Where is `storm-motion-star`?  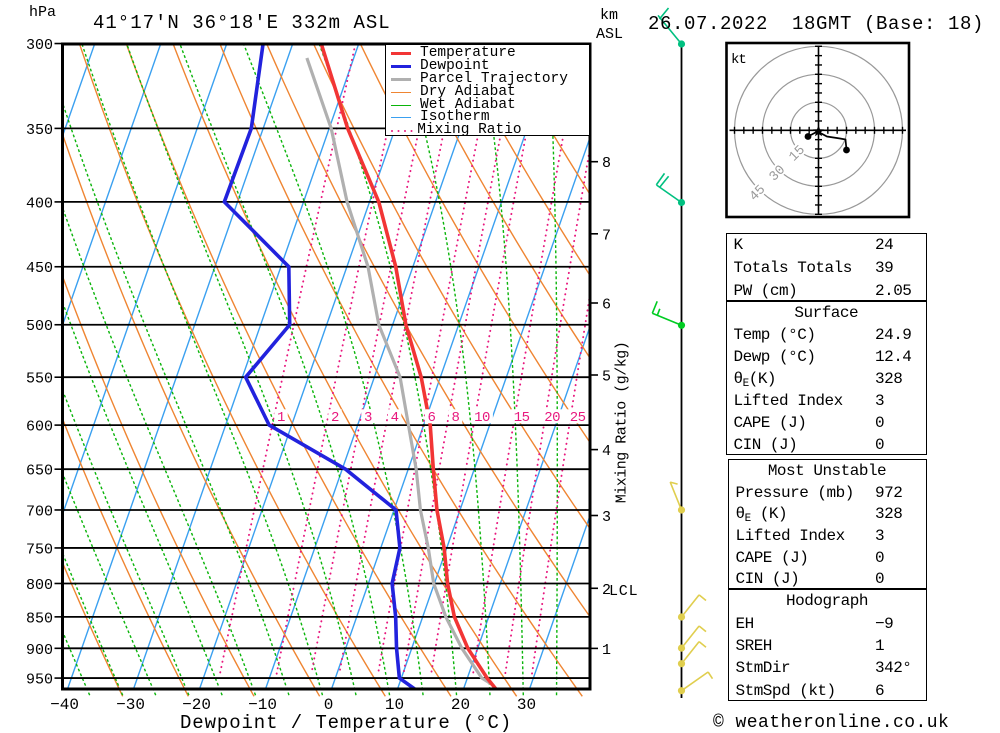 storm-motion-star is located at coordinates (818, 131).